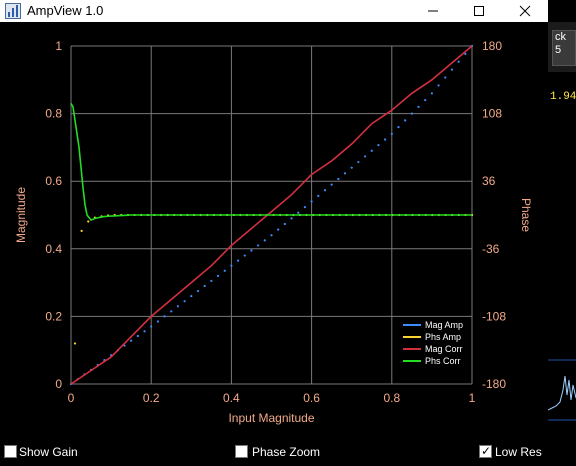 The width and height of the screenshot is (576, 466). I want to click on legend-label: Mag Amp, so click(444, 325).